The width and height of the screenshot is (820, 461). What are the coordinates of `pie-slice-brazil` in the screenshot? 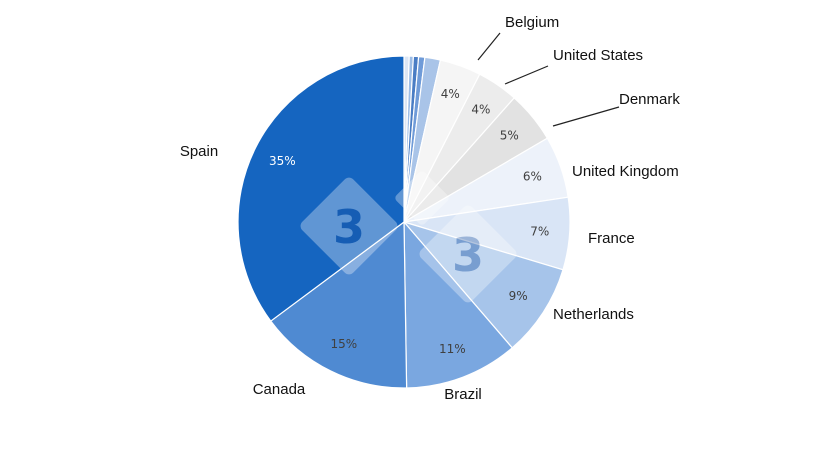 It's located at (458, 304).